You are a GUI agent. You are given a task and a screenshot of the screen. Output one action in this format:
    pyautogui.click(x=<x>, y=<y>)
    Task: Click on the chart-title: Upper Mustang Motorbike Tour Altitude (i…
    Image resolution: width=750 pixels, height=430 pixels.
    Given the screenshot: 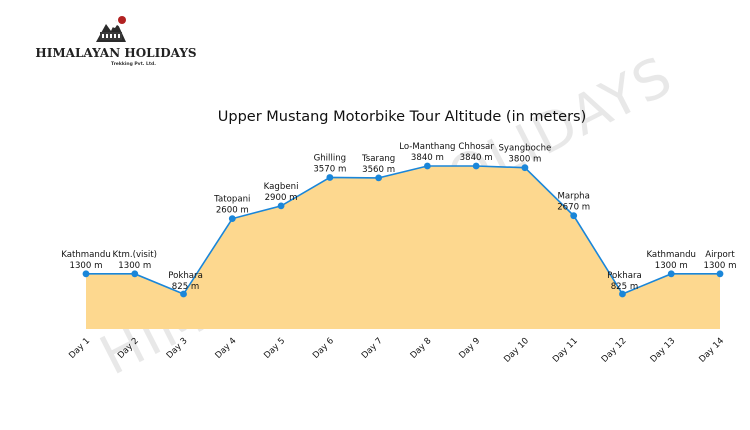 What is the action you would take?
    pyautogui.click(x=402, y=117)
    